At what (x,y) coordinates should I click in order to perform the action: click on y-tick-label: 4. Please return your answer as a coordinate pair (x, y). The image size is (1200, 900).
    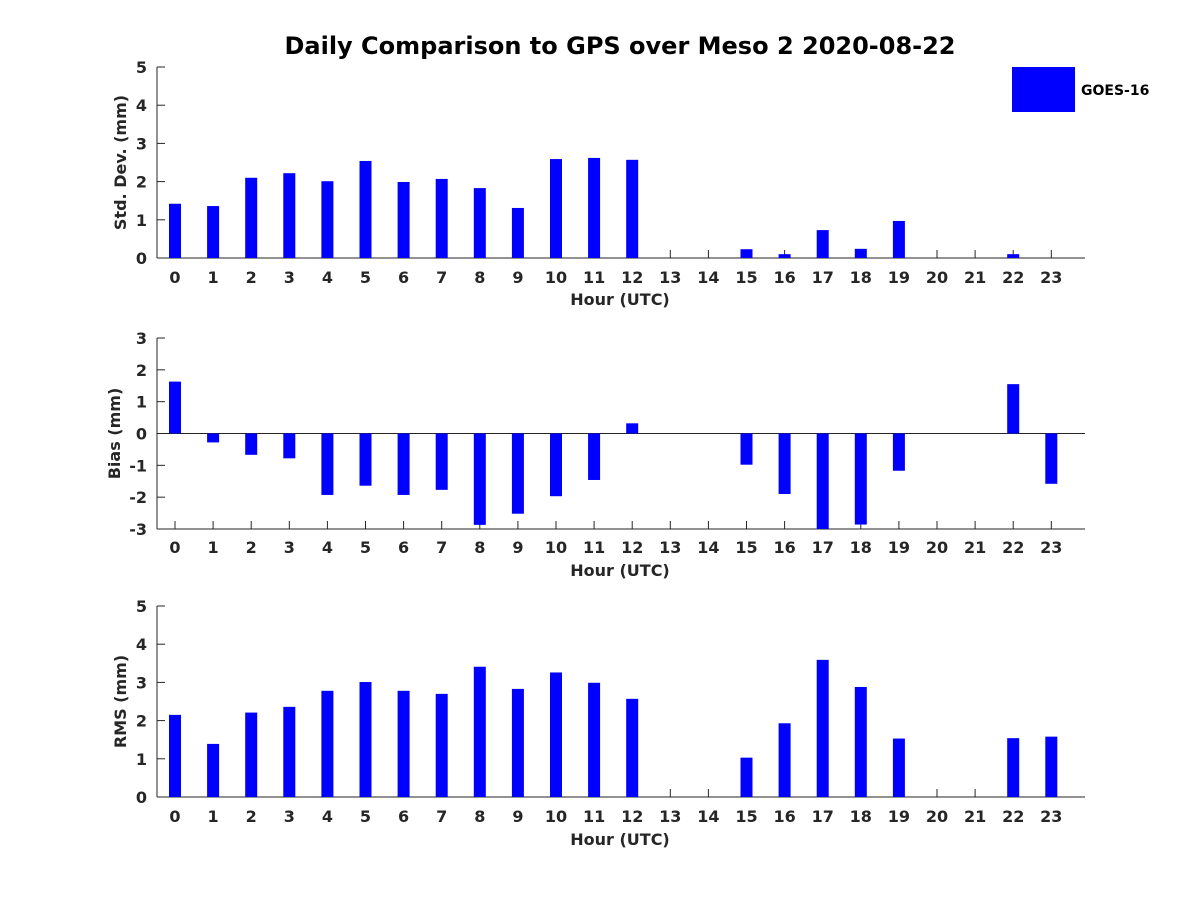
    Looking at the image, I should click on (141, 105).